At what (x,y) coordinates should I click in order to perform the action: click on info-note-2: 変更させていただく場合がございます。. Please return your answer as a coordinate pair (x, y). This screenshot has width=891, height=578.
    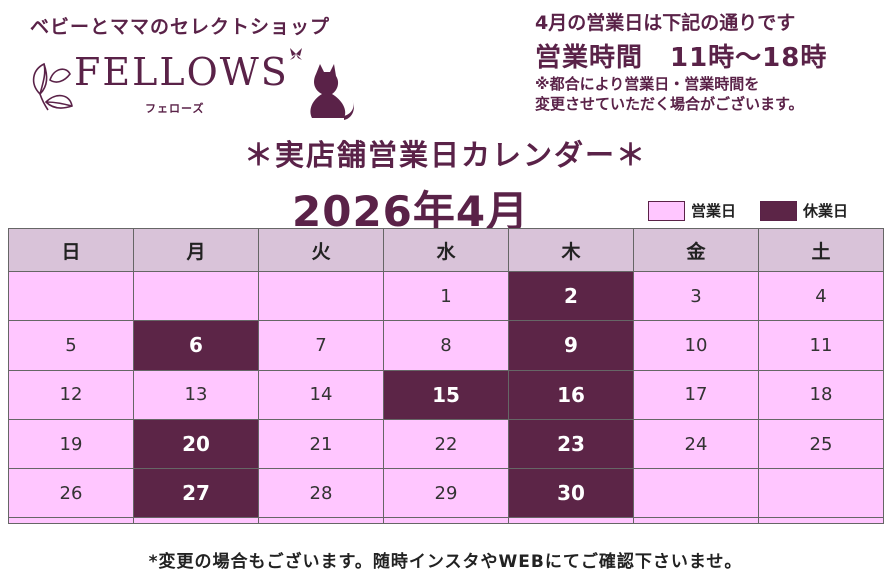
    Looking at the image, I should click on (669, 104).